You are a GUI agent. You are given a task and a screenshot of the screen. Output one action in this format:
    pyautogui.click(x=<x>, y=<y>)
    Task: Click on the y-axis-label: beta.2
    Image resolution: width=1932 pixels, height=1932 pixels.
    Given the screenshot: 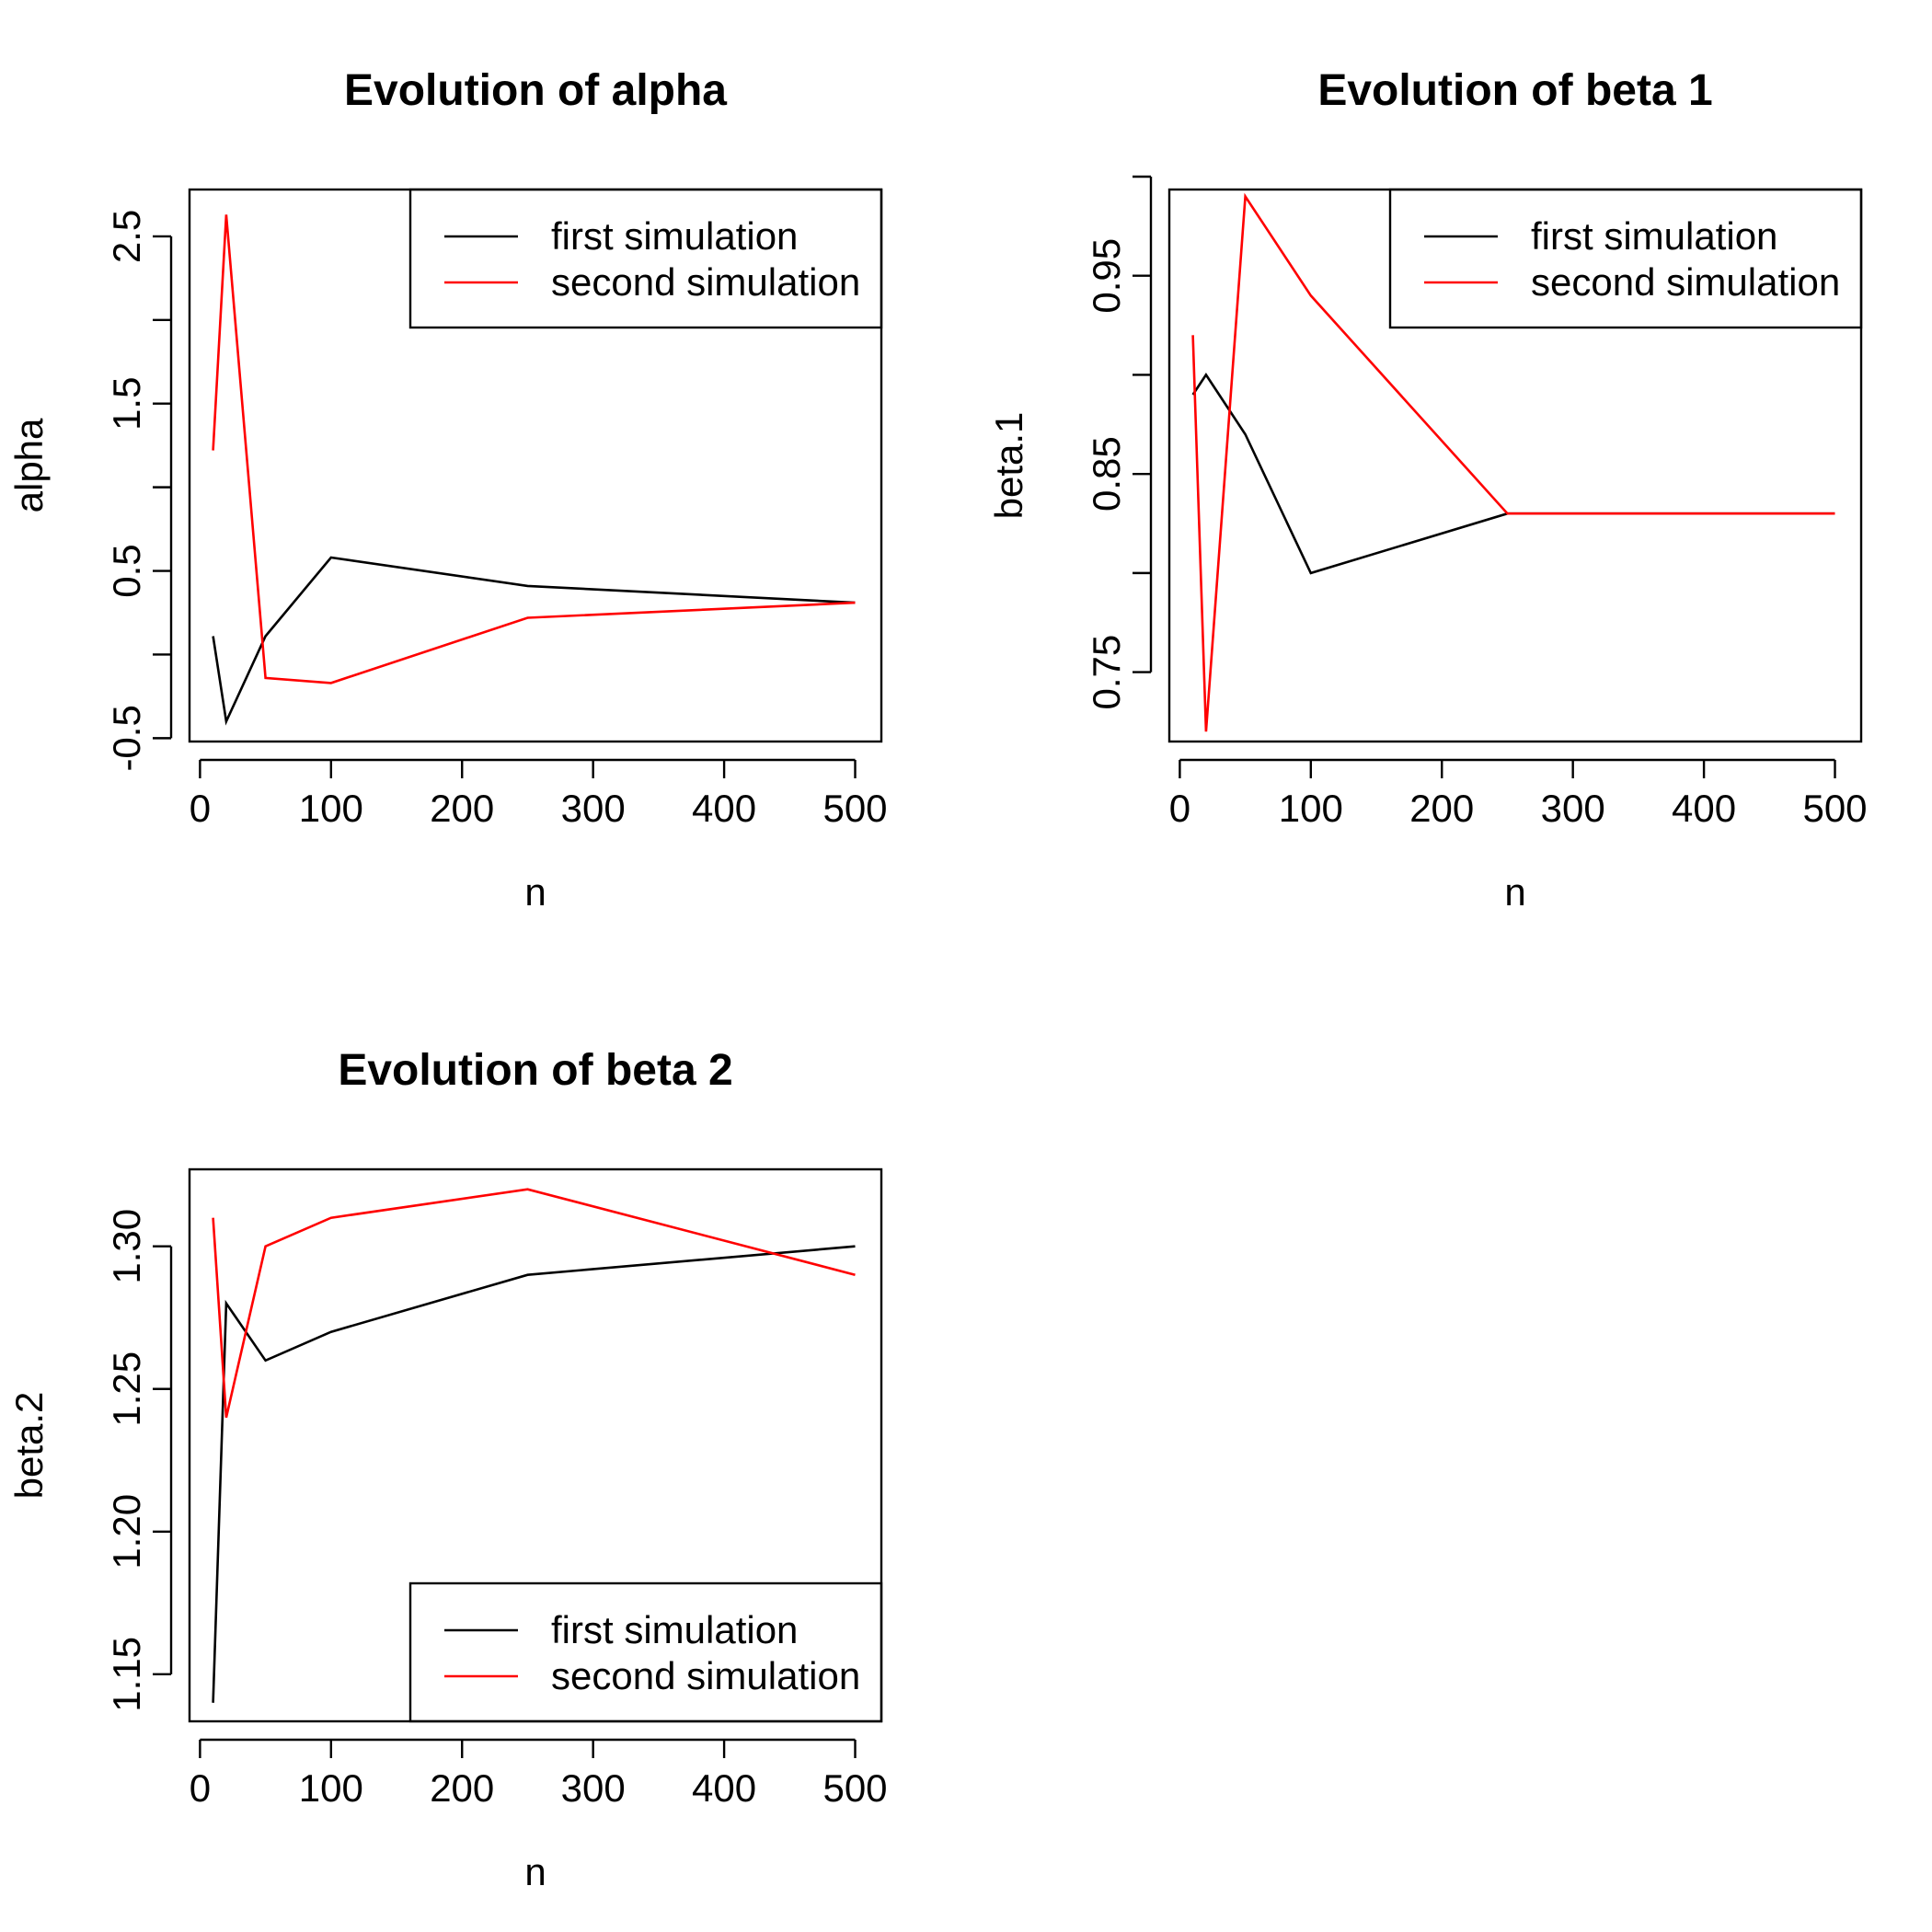 What is the action you would take?
    pyautogui.click(x=29, y=1446)
    